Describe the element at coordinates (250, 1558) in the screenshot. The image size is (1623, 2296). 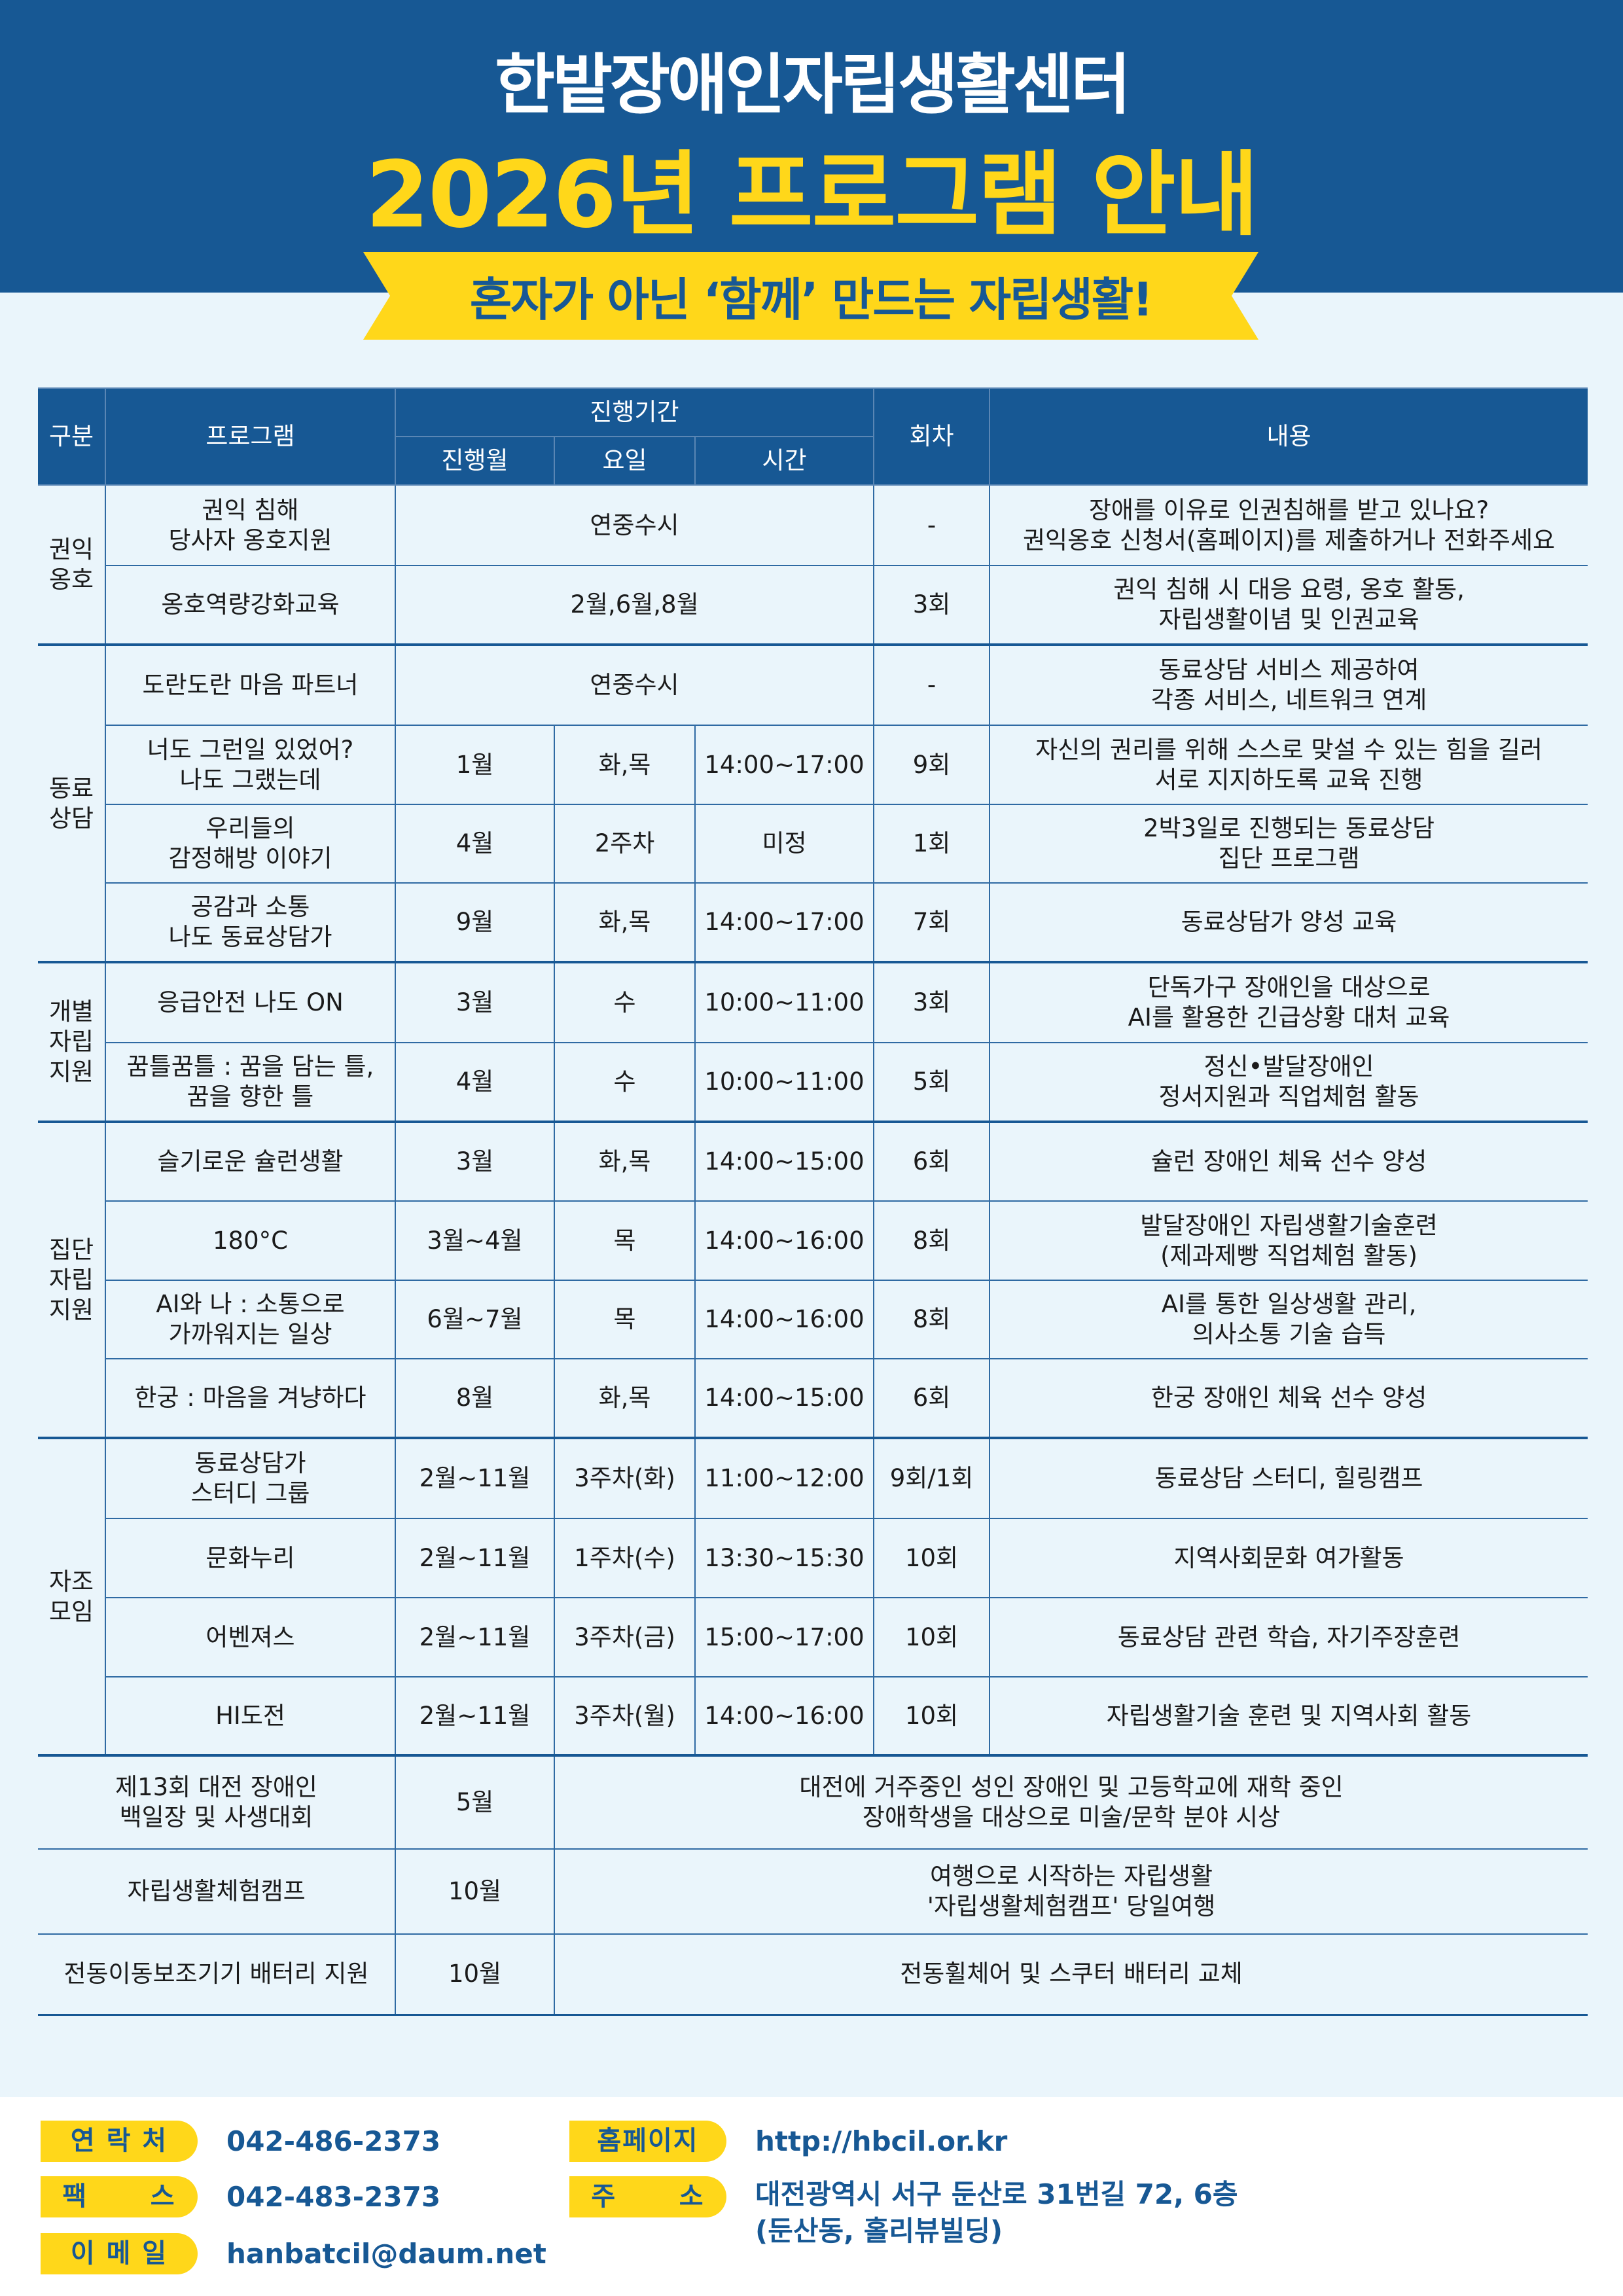
I see `program-name: 문화누리` at that location.